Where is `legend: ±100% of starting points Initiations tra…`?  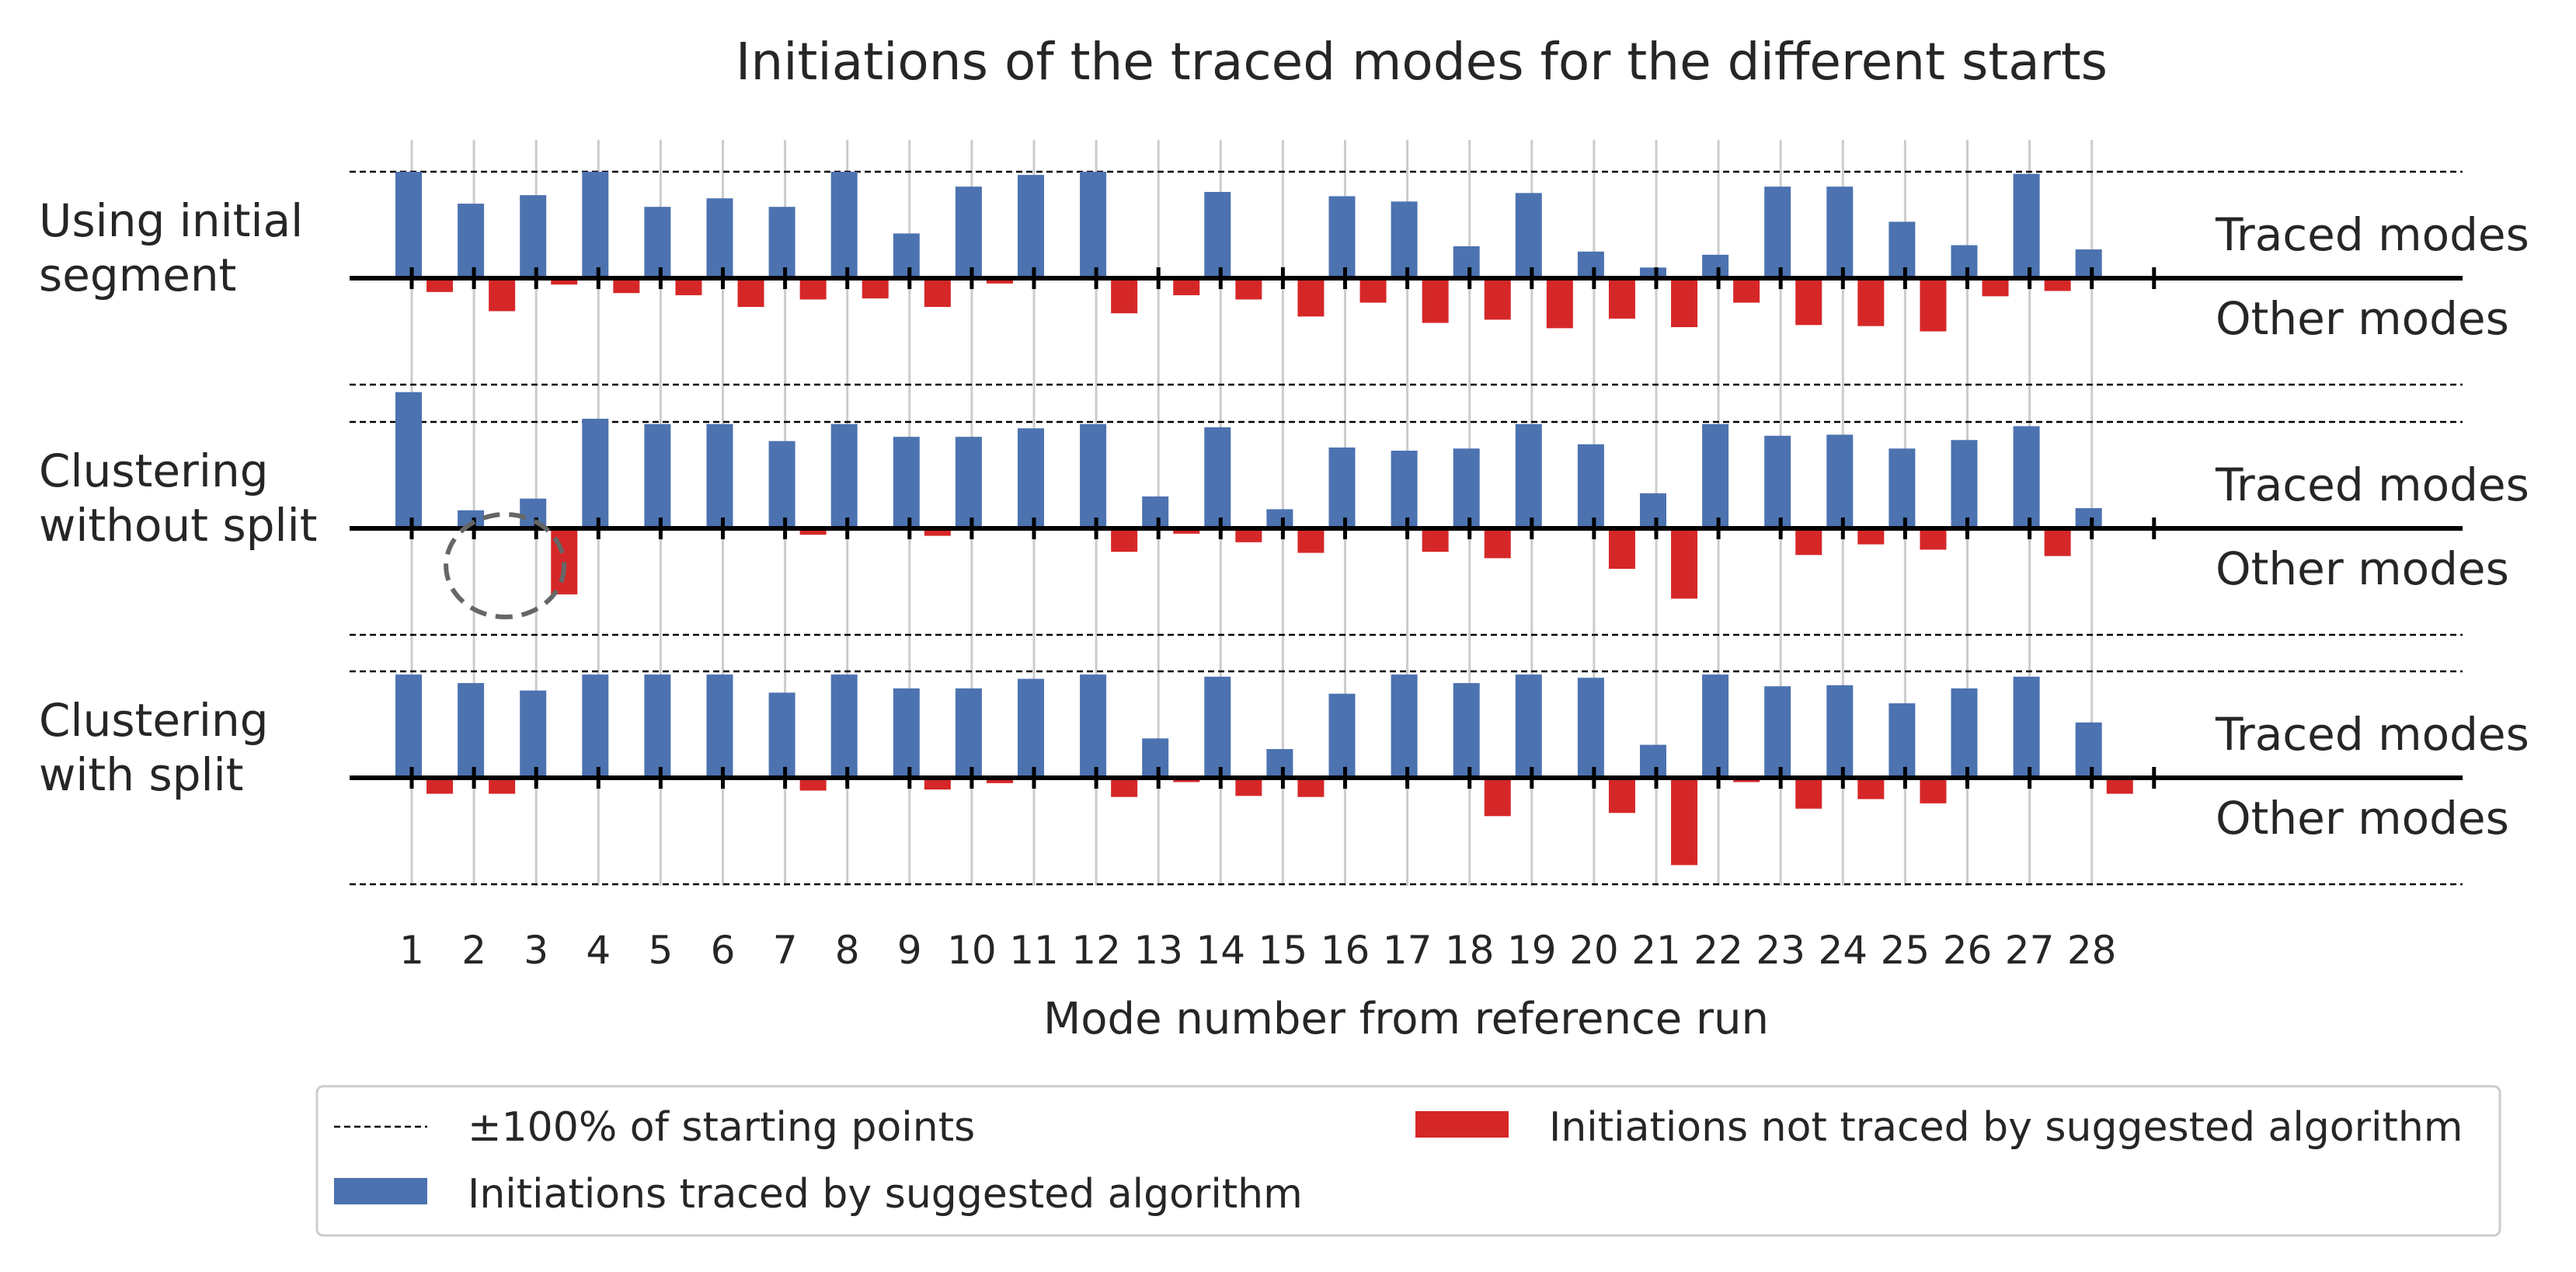
legend: ±100% of starting points Initiations tra… is located at coordinates (1408, 1161).